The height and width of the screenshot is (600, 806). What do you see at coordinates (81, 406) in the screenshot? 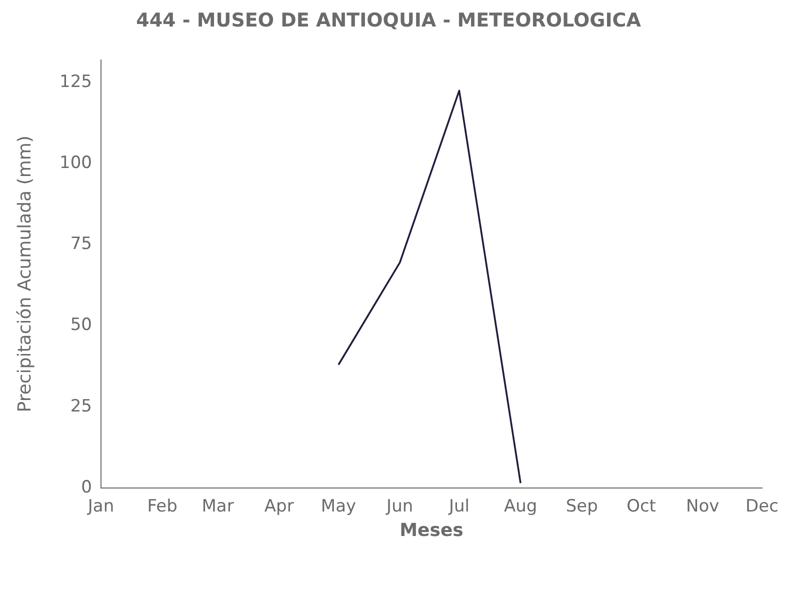
I see `y-tick-label: 25` at bounding box center [81, 406].